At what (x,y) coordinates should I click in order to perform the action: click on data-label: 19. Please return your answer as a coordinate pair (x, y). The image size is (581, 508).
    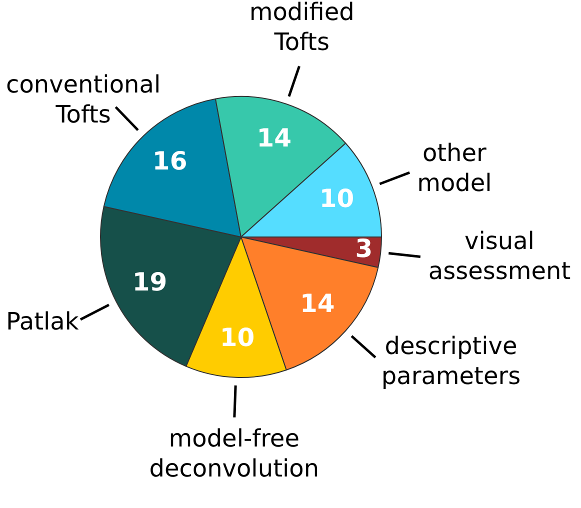
    Looking at the image, I should click on (150, 281).